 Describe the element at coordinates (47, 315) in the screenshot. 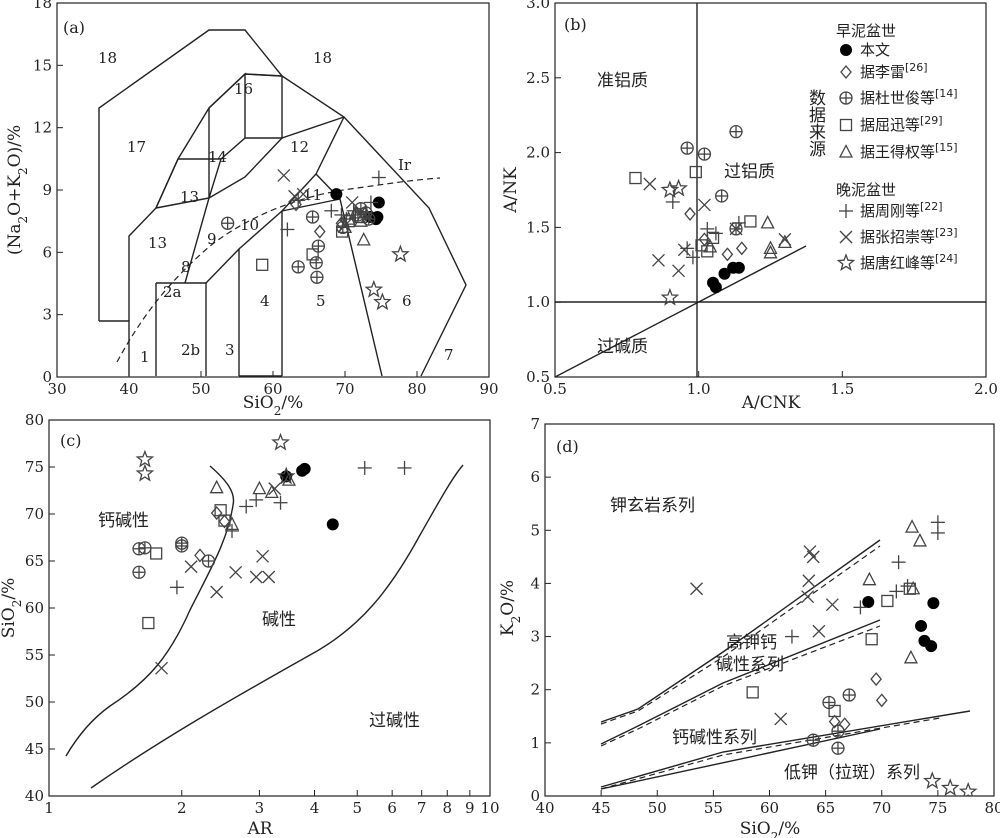

I see `panel-a-ytick-label: 3` at that location.